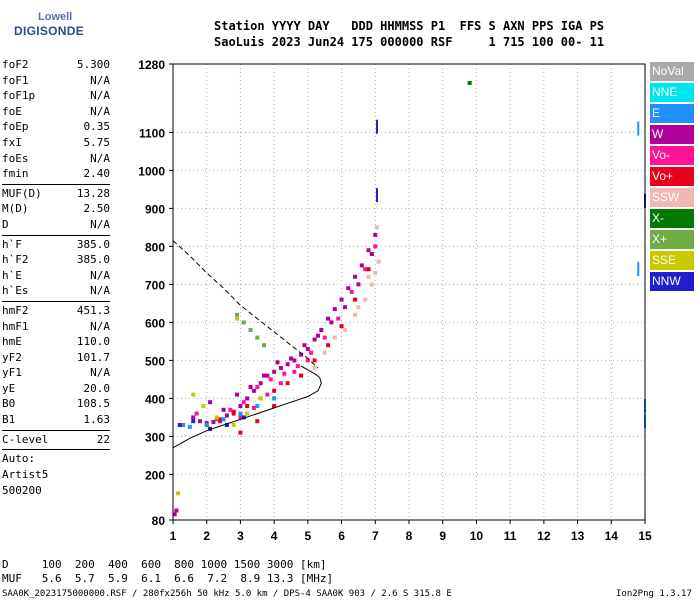 The height and width of the screenshot is (600, 700). Describe the element at coordinates (12, 244) in the screenshot. I see `parameter-name: h`F` at that location.